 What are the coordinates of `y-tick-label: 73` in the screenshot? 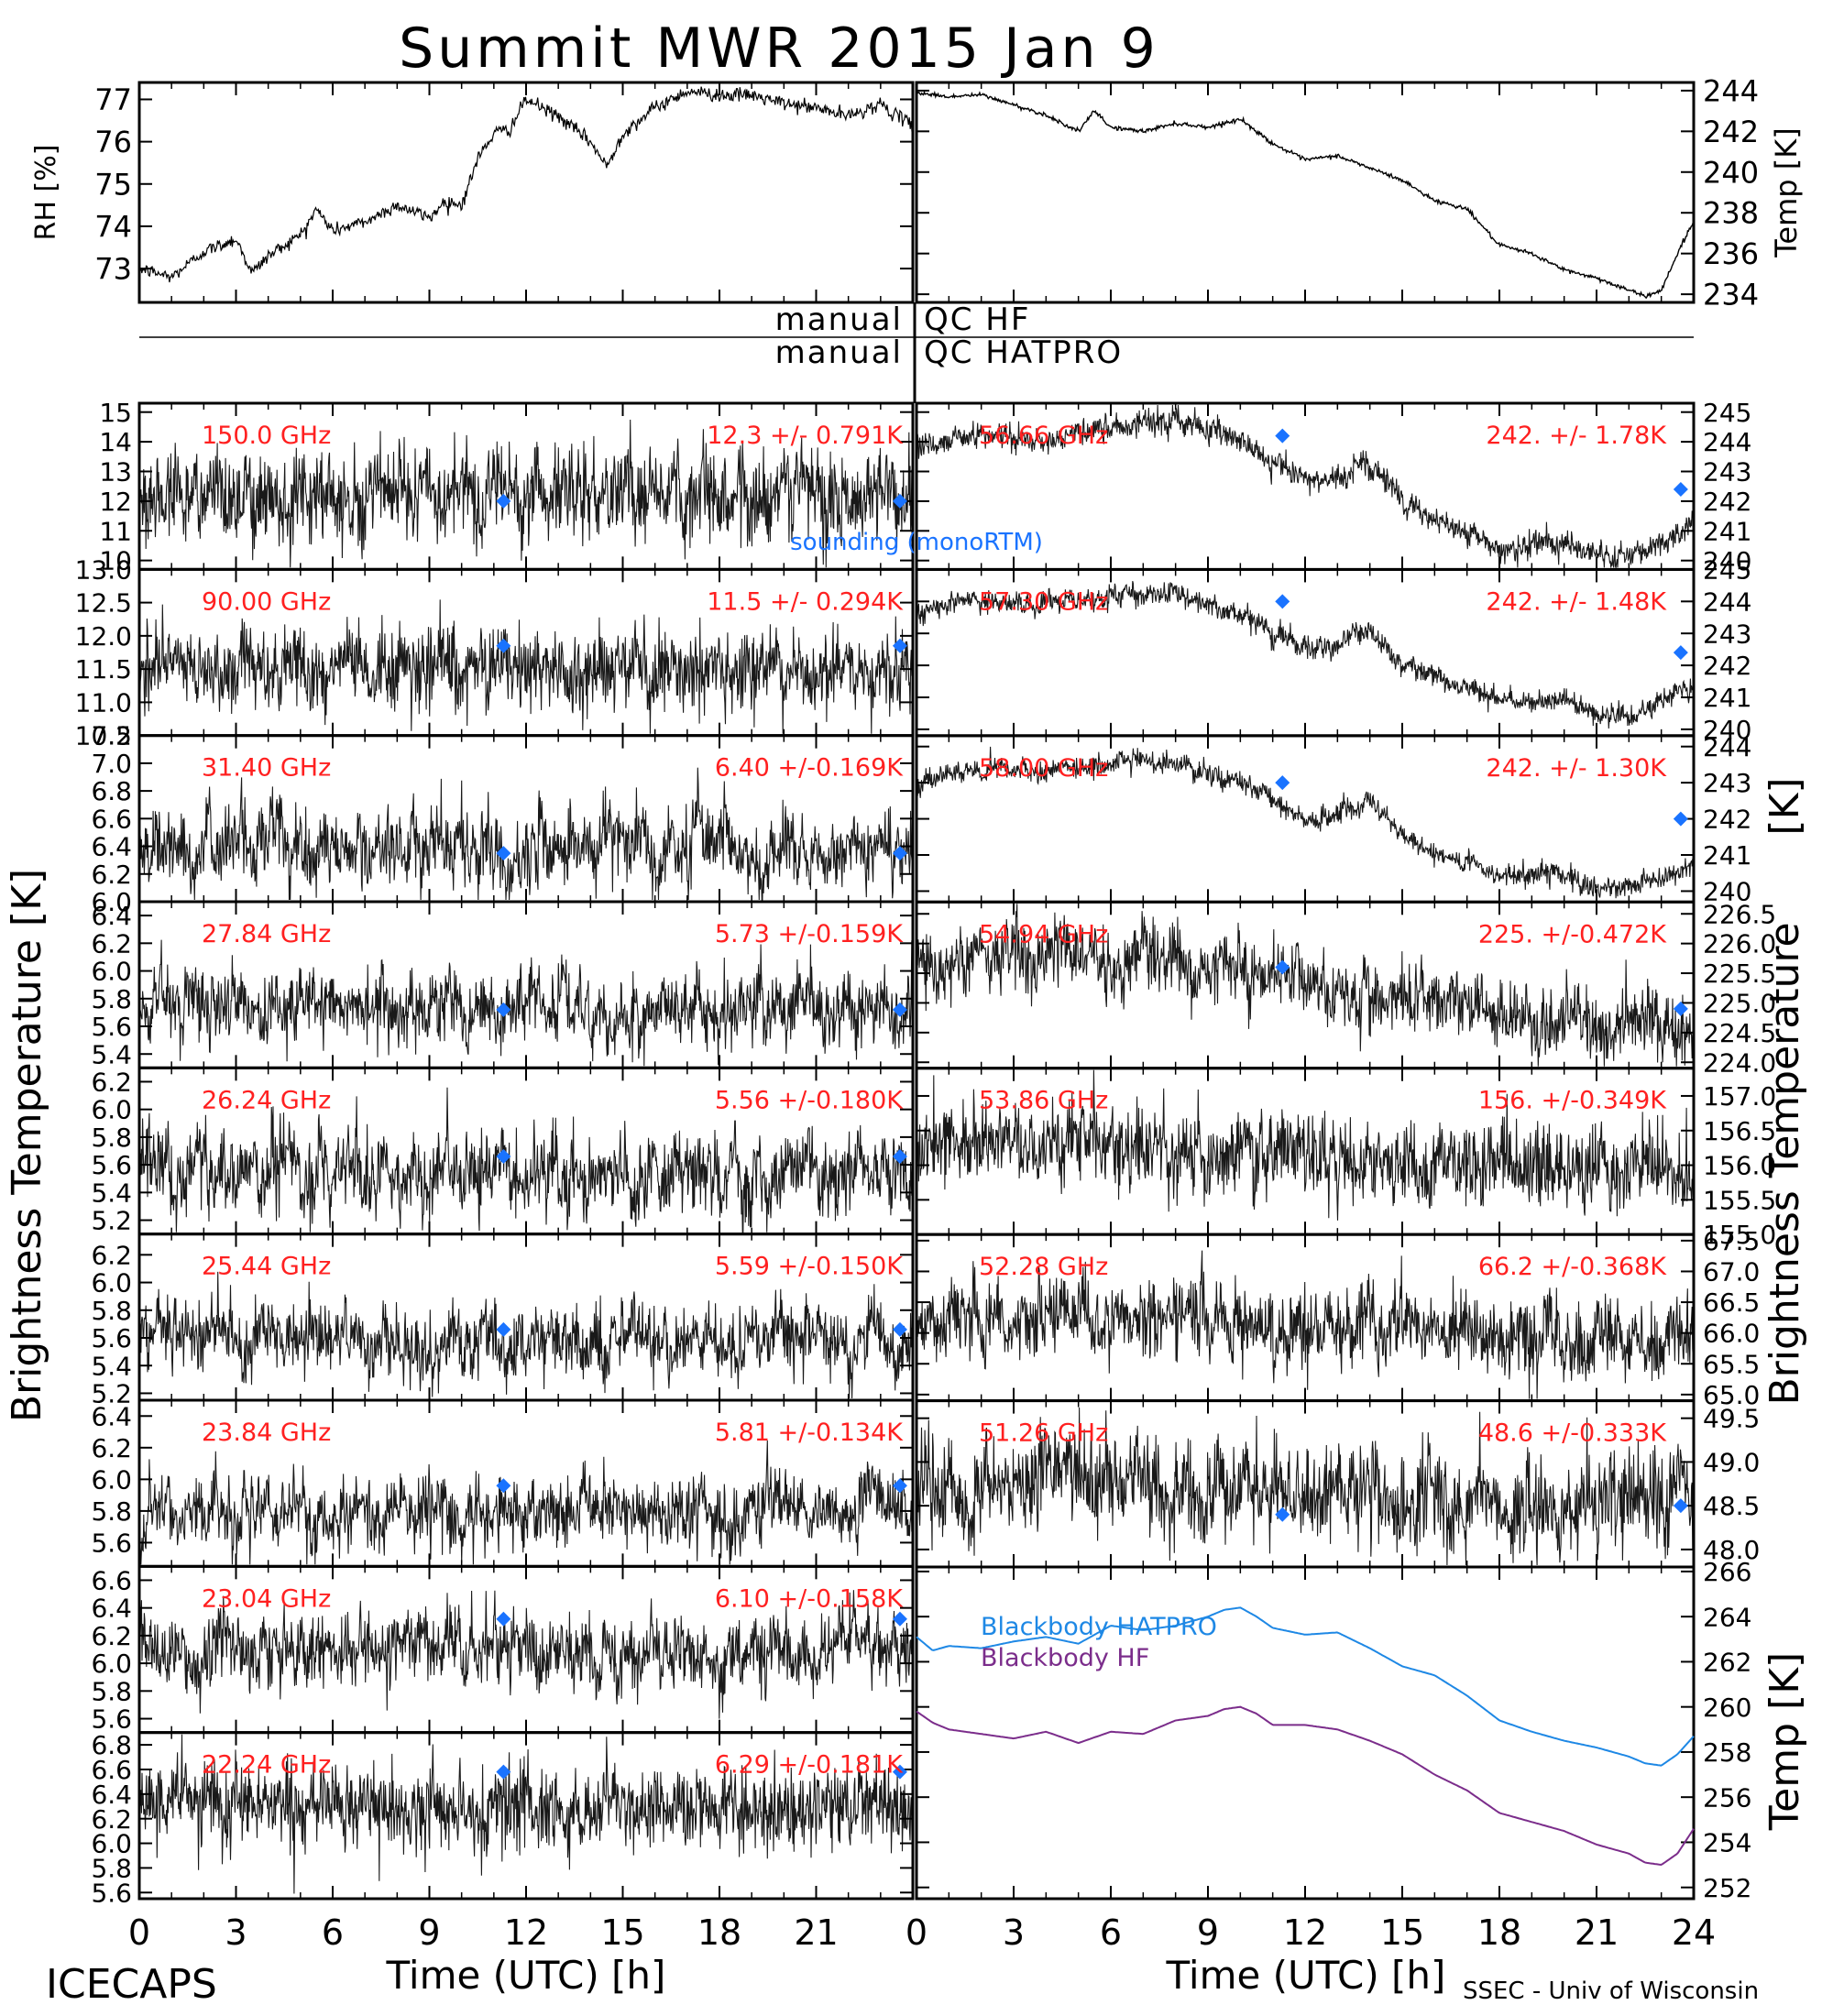 It's located at (113, 269).